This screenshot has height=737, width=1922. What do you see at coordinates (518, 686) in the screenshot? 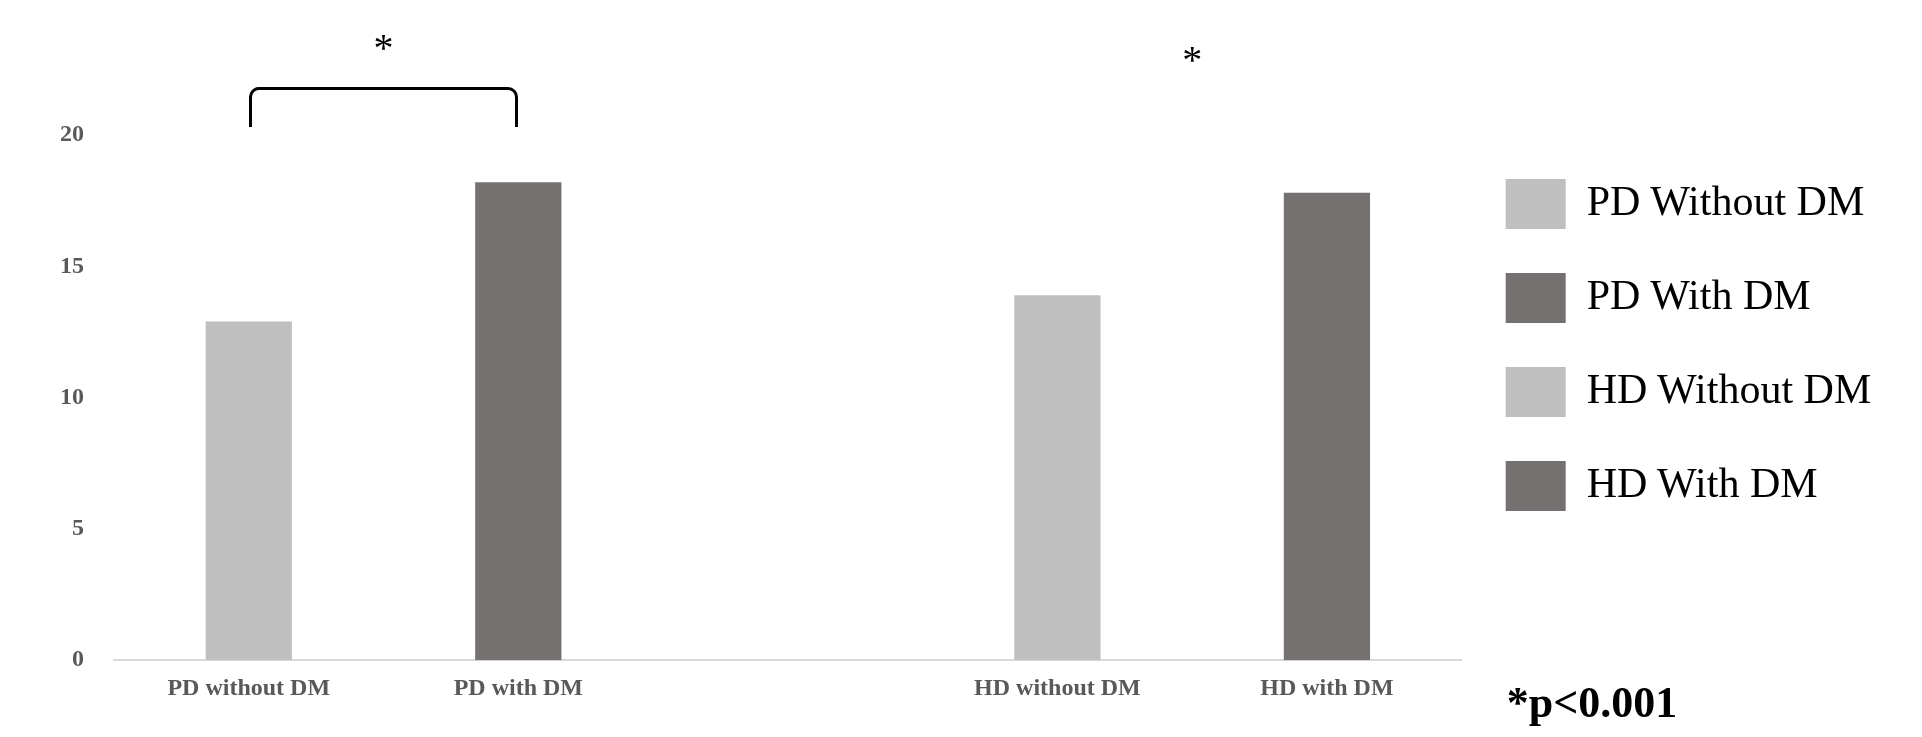
I see `x-tick-label: PD with DM` at bounding box center [518, 686].